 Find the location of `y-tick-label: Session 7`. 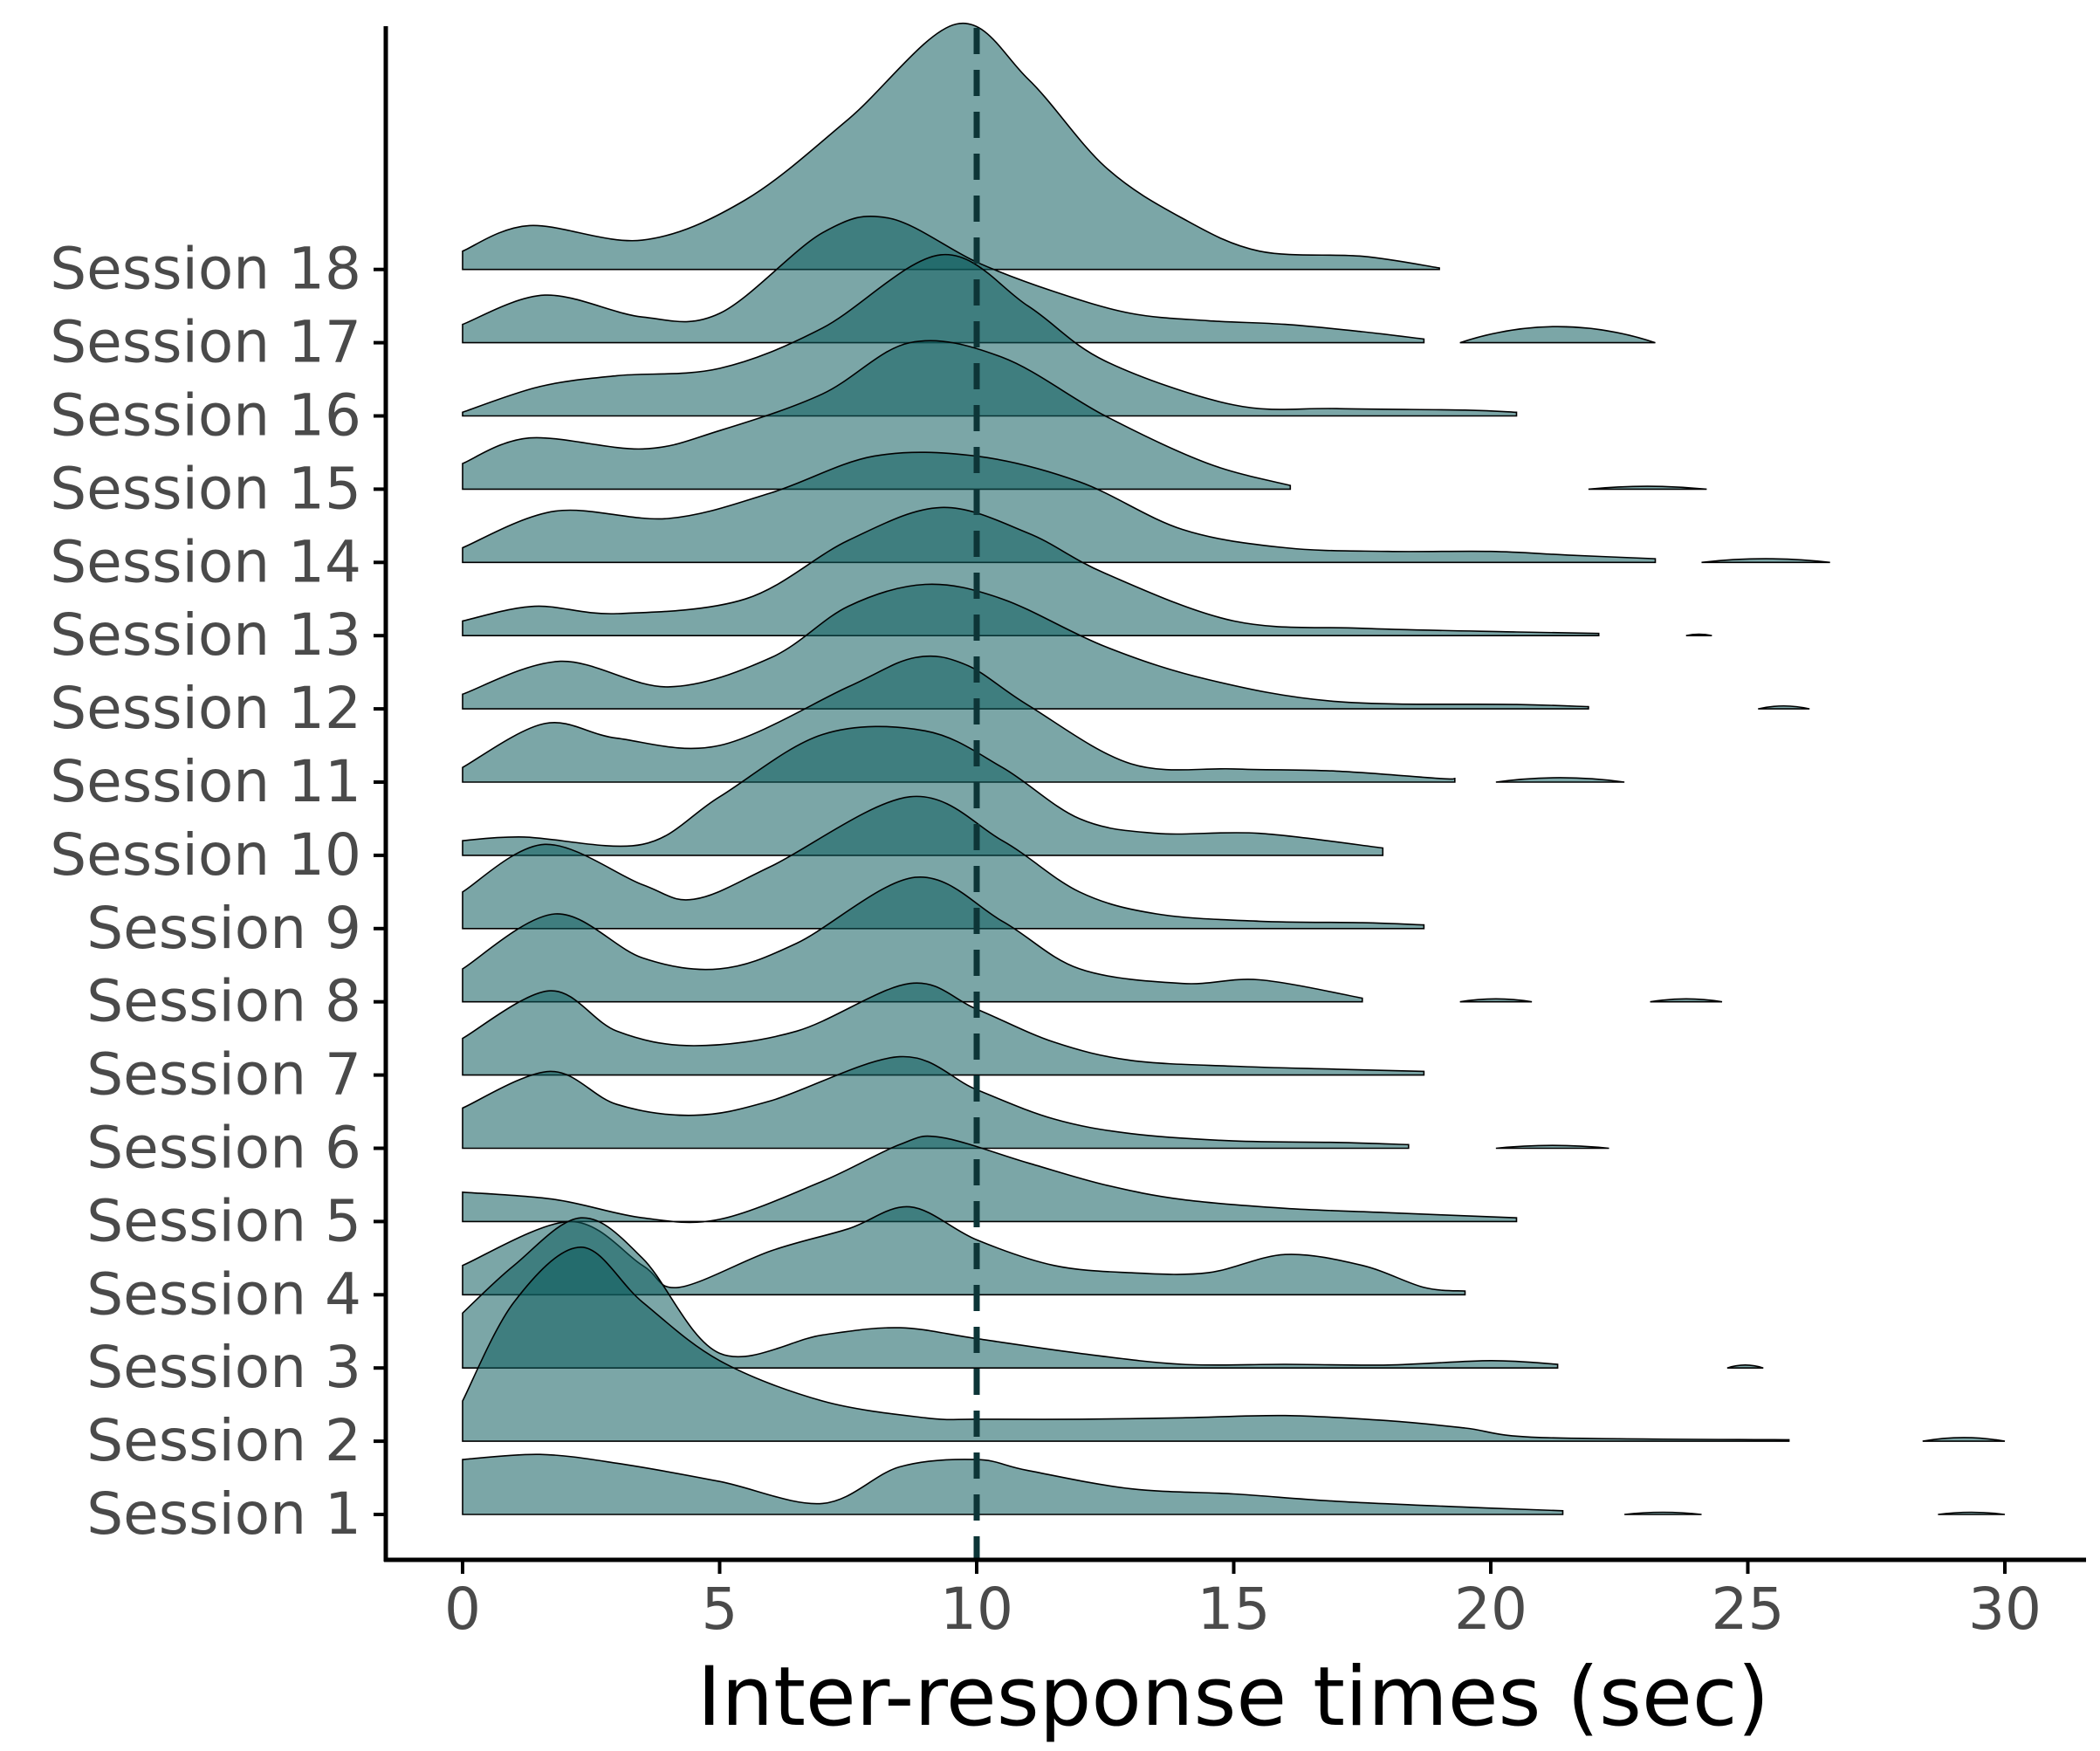

y-tick-label: Session 7 is located at coordinates (224, 1075).